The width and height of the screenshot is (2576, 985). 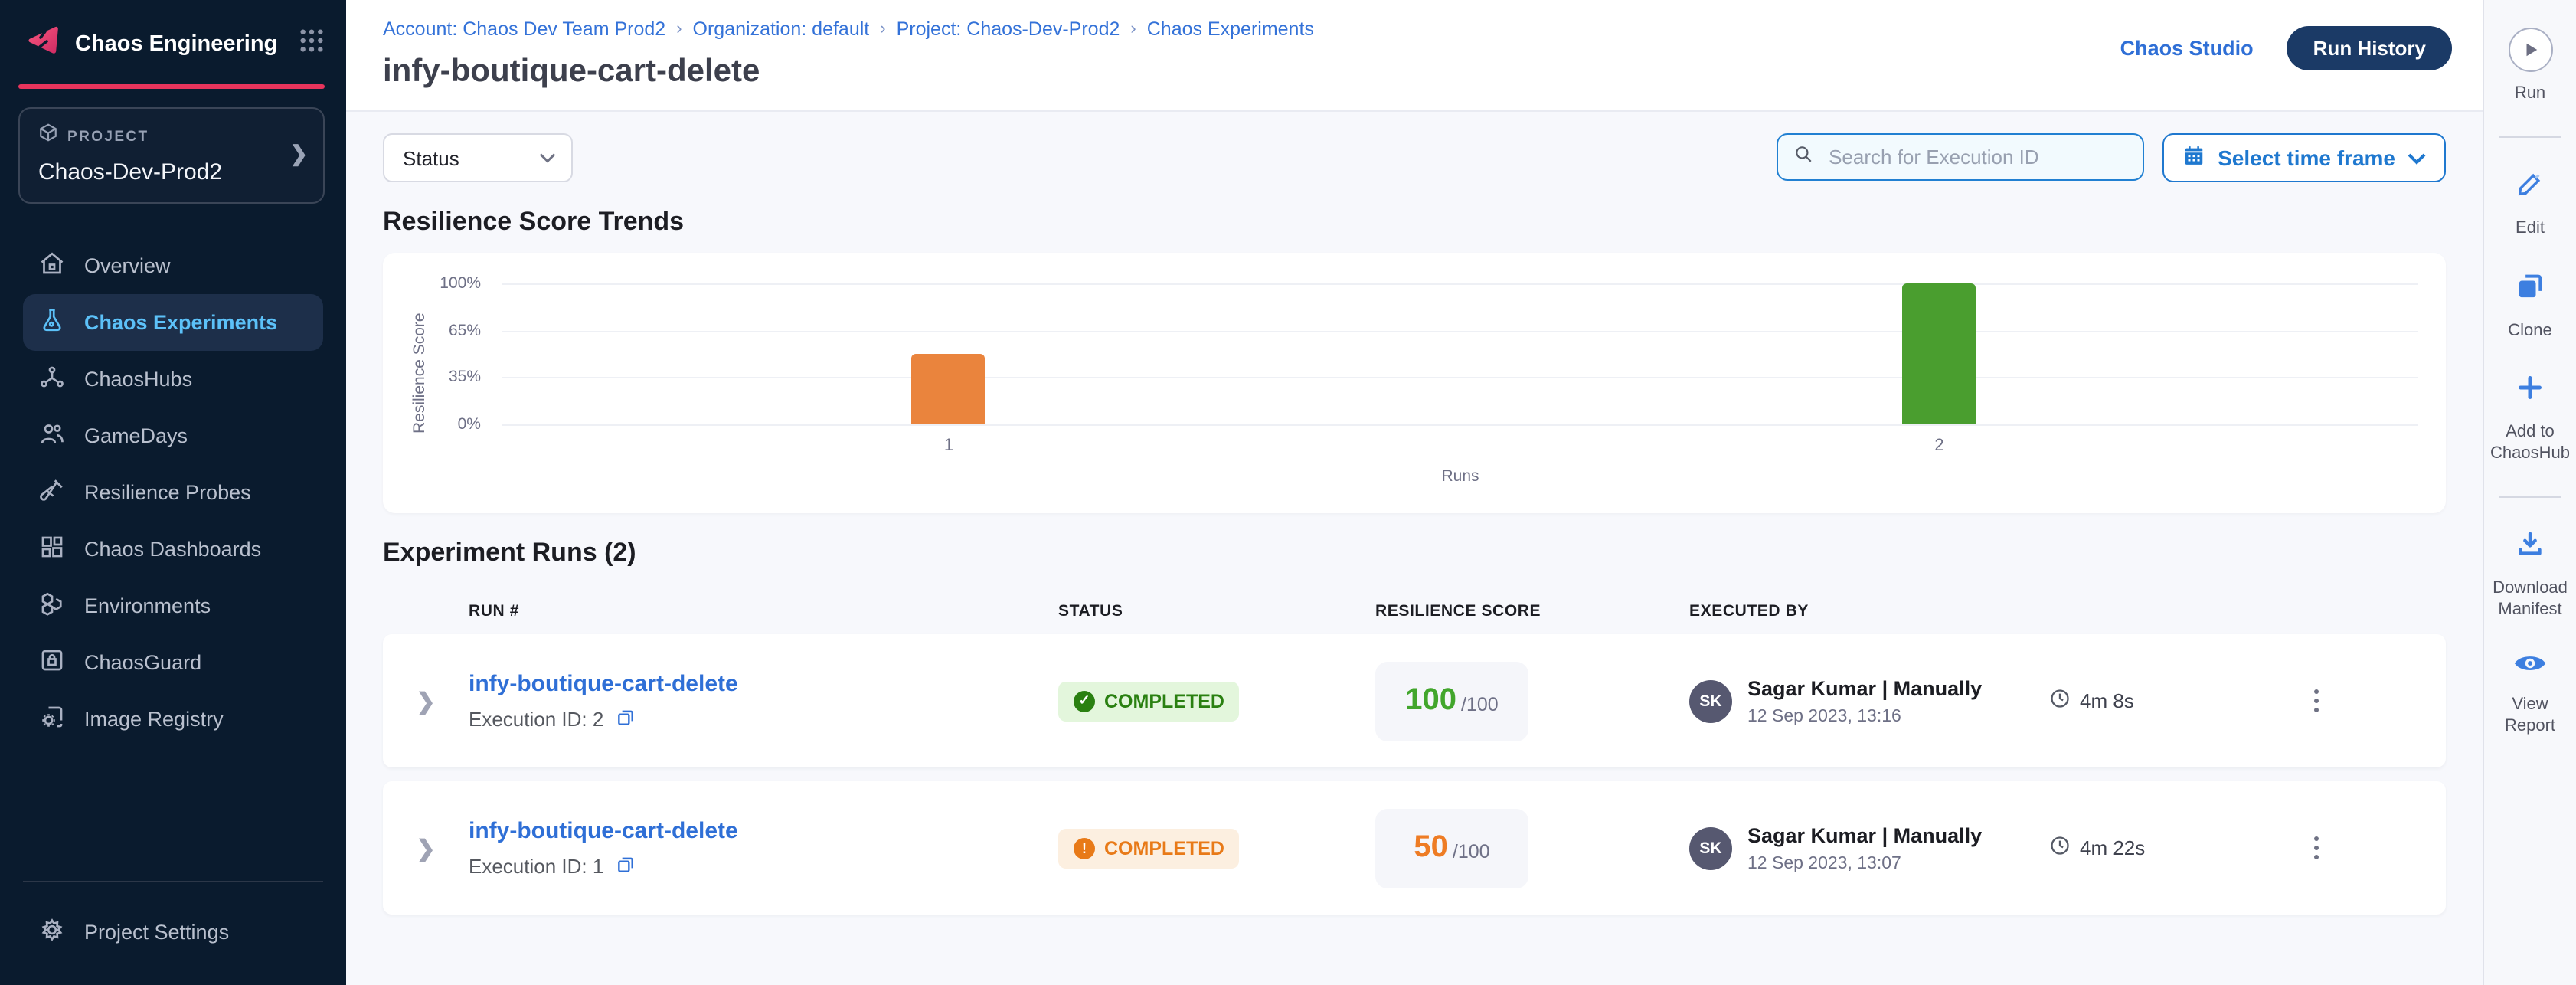 What do you see at coordinates (2530, 392) in the screenshot?
I see `plus-icon` at bounding box center [2530, 392].